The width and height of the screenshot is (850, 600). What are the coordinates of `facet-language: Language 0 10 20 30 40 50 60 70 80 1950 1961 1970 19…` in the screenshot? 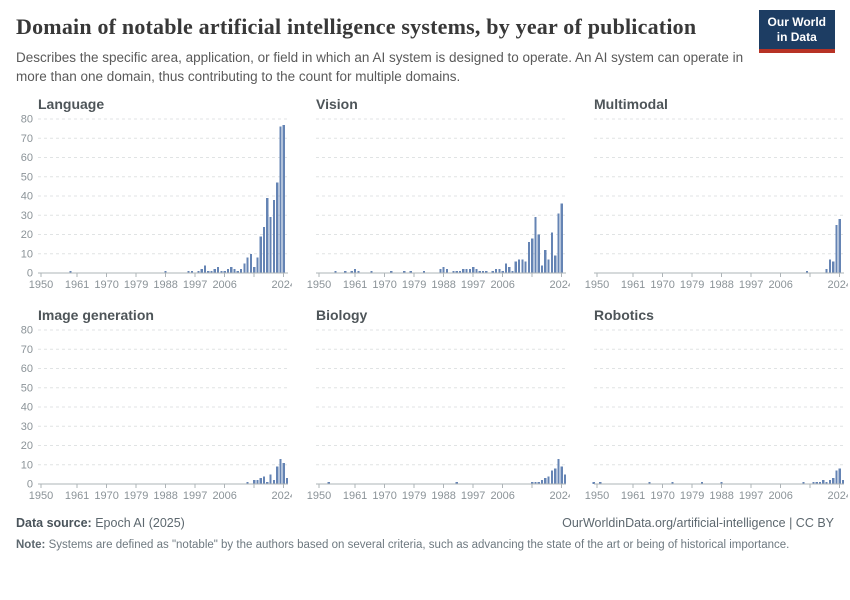 It's located at (153, 193).